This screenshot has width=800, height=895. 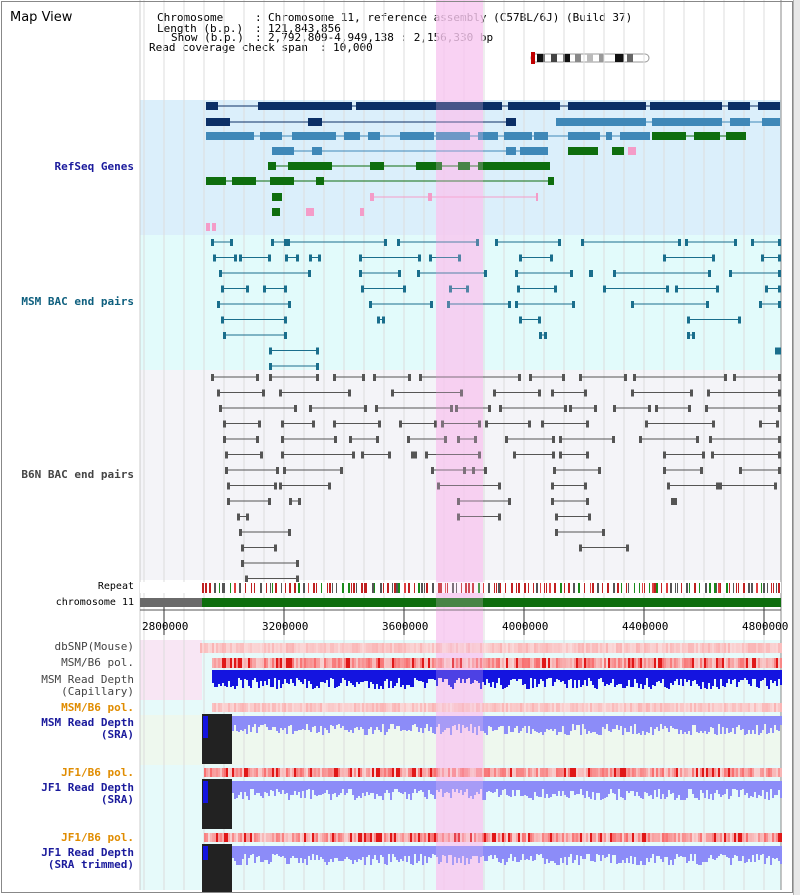 What do you see at coordinates (796, 447) in the screenshot?
I see `vertical-scrollbar` at bounding box center [796, 447].